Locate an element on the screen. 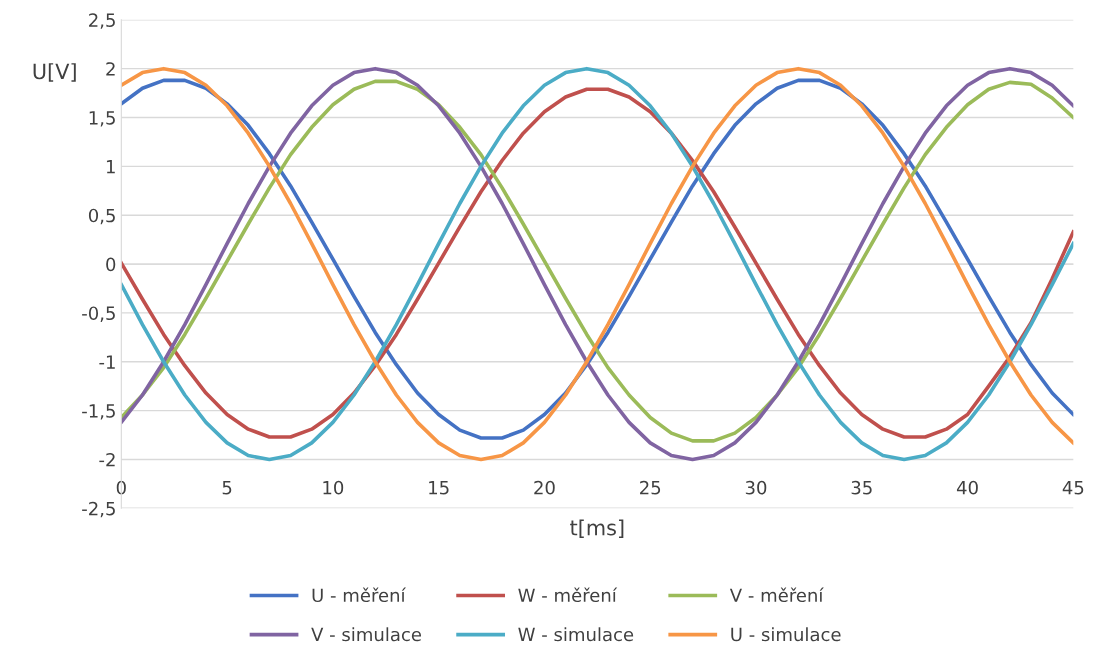 The height and width of the screenshot is (661, 1093). x-tick-label: 10 is located at coordinates (333, 487).